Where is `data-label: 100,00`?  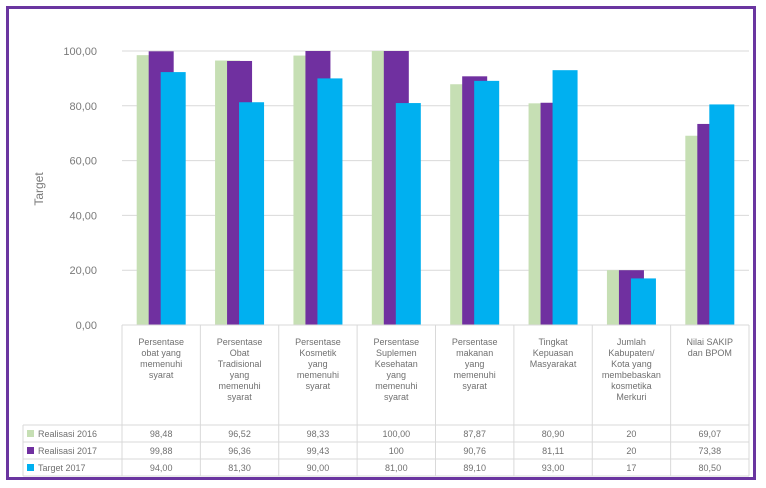
data-label: 100,00 is located at coordinates (397, 434).